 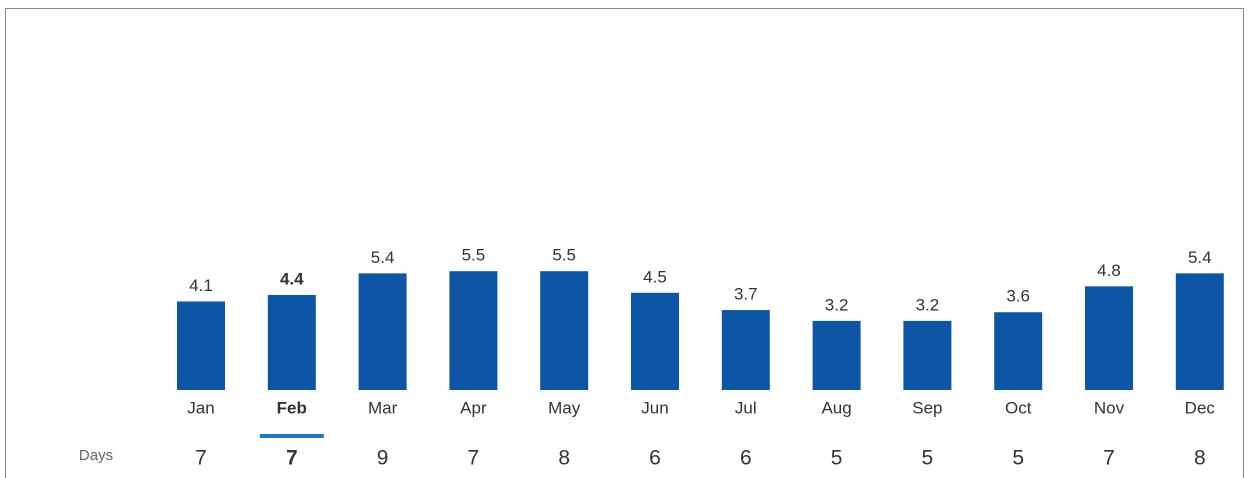 What do you see at coordinates (746, 294) in the screenshot?
I see `value-label: 3.7` at bounding box center [746, 294].